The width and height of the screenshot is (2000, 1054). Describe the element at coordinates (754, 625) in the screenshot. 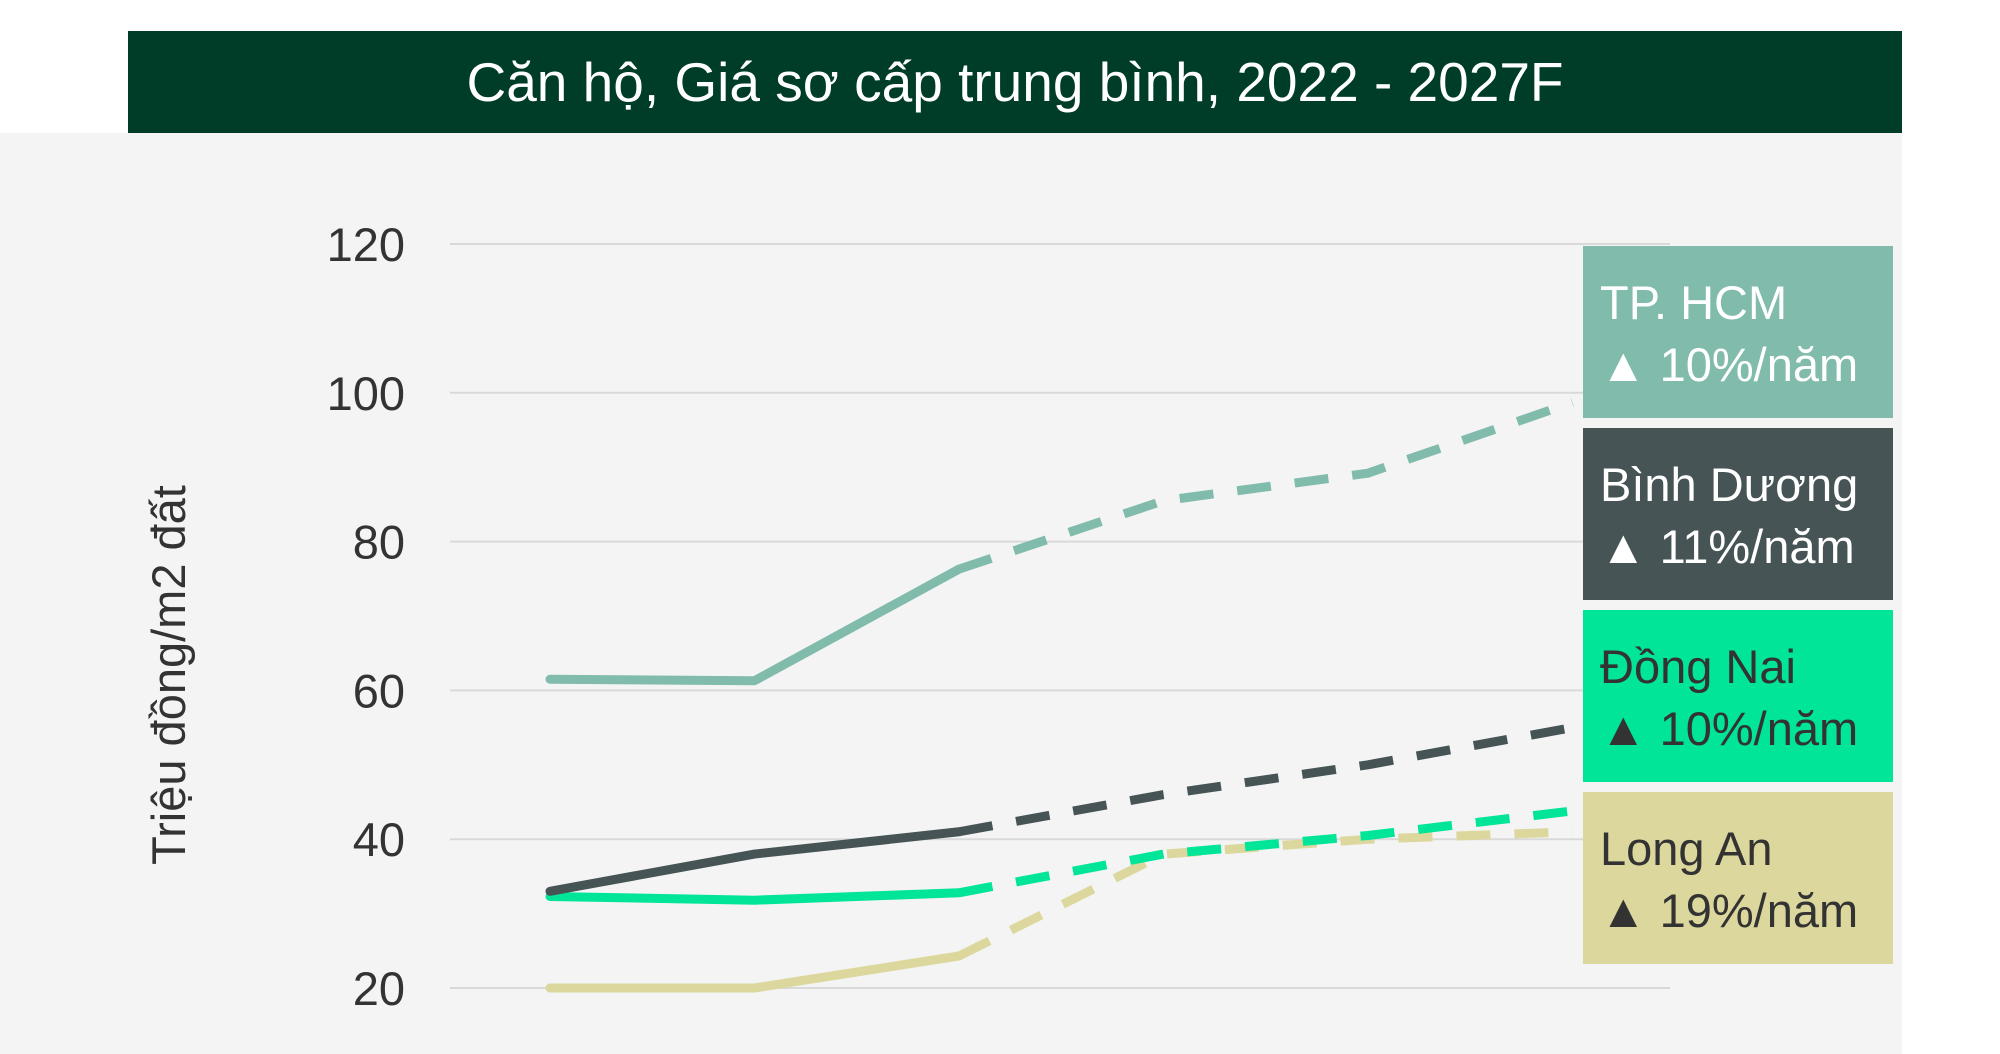

I see `series-line-actual-tp-hcm` at that location.